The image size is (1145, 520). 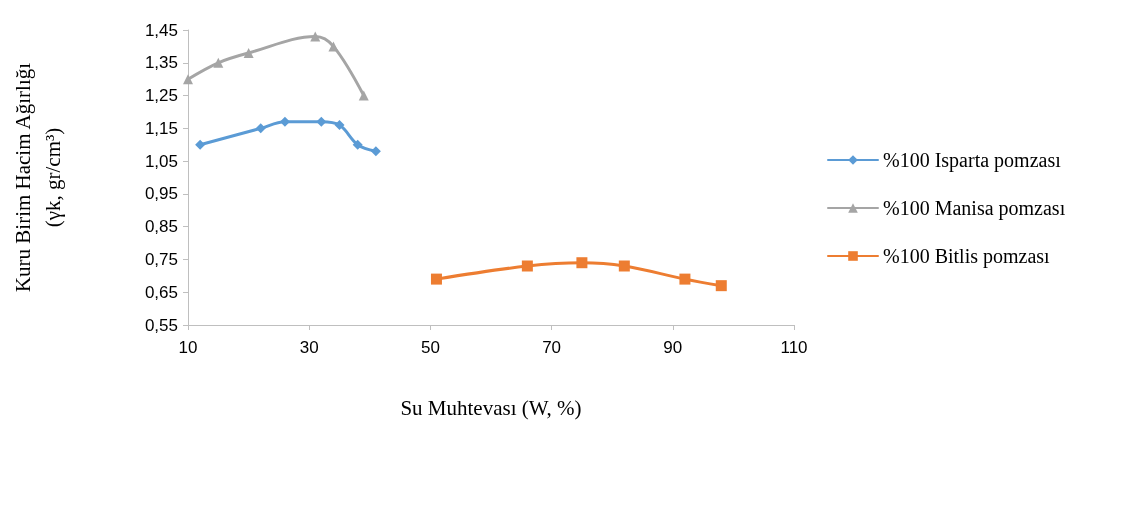 I want to click on y-tick-label: 0,55, so click(x=161, y=325).